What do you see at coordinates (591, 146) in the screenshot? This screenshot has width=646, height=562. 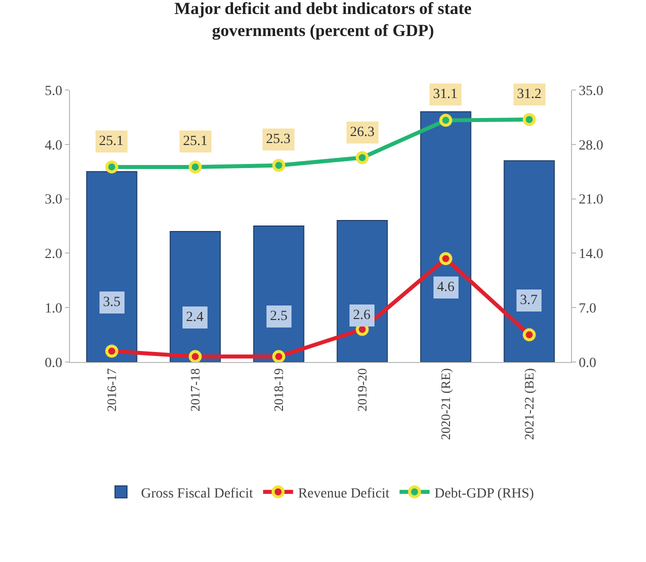 I see `y2-tick-label: 28.0` at bounding box center [591, 146].